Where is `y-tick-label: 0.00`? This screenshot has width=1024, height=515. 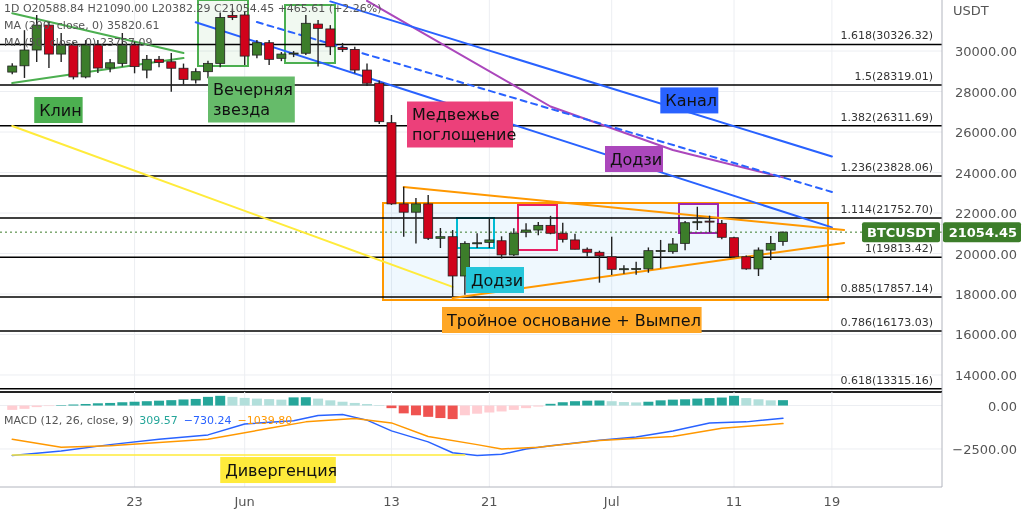
y-tick-label: 0.00 is located at coordinates (1002, 406).